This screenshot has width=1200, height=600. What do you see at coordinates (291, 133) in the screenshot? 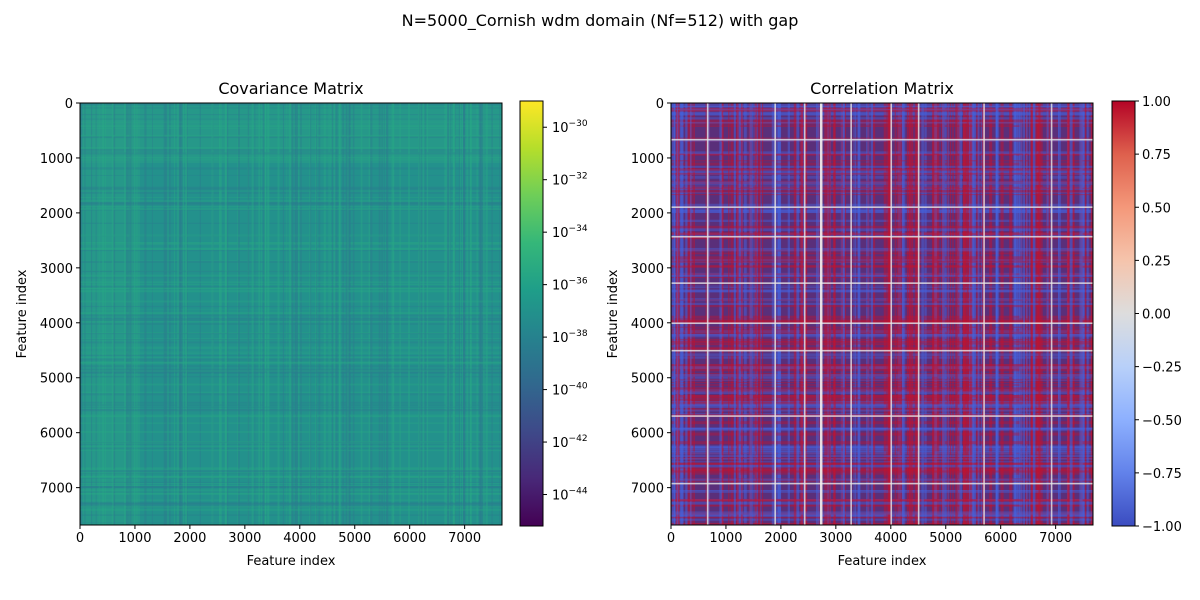
I see `covariance-band` at bounding box center [291, 133].